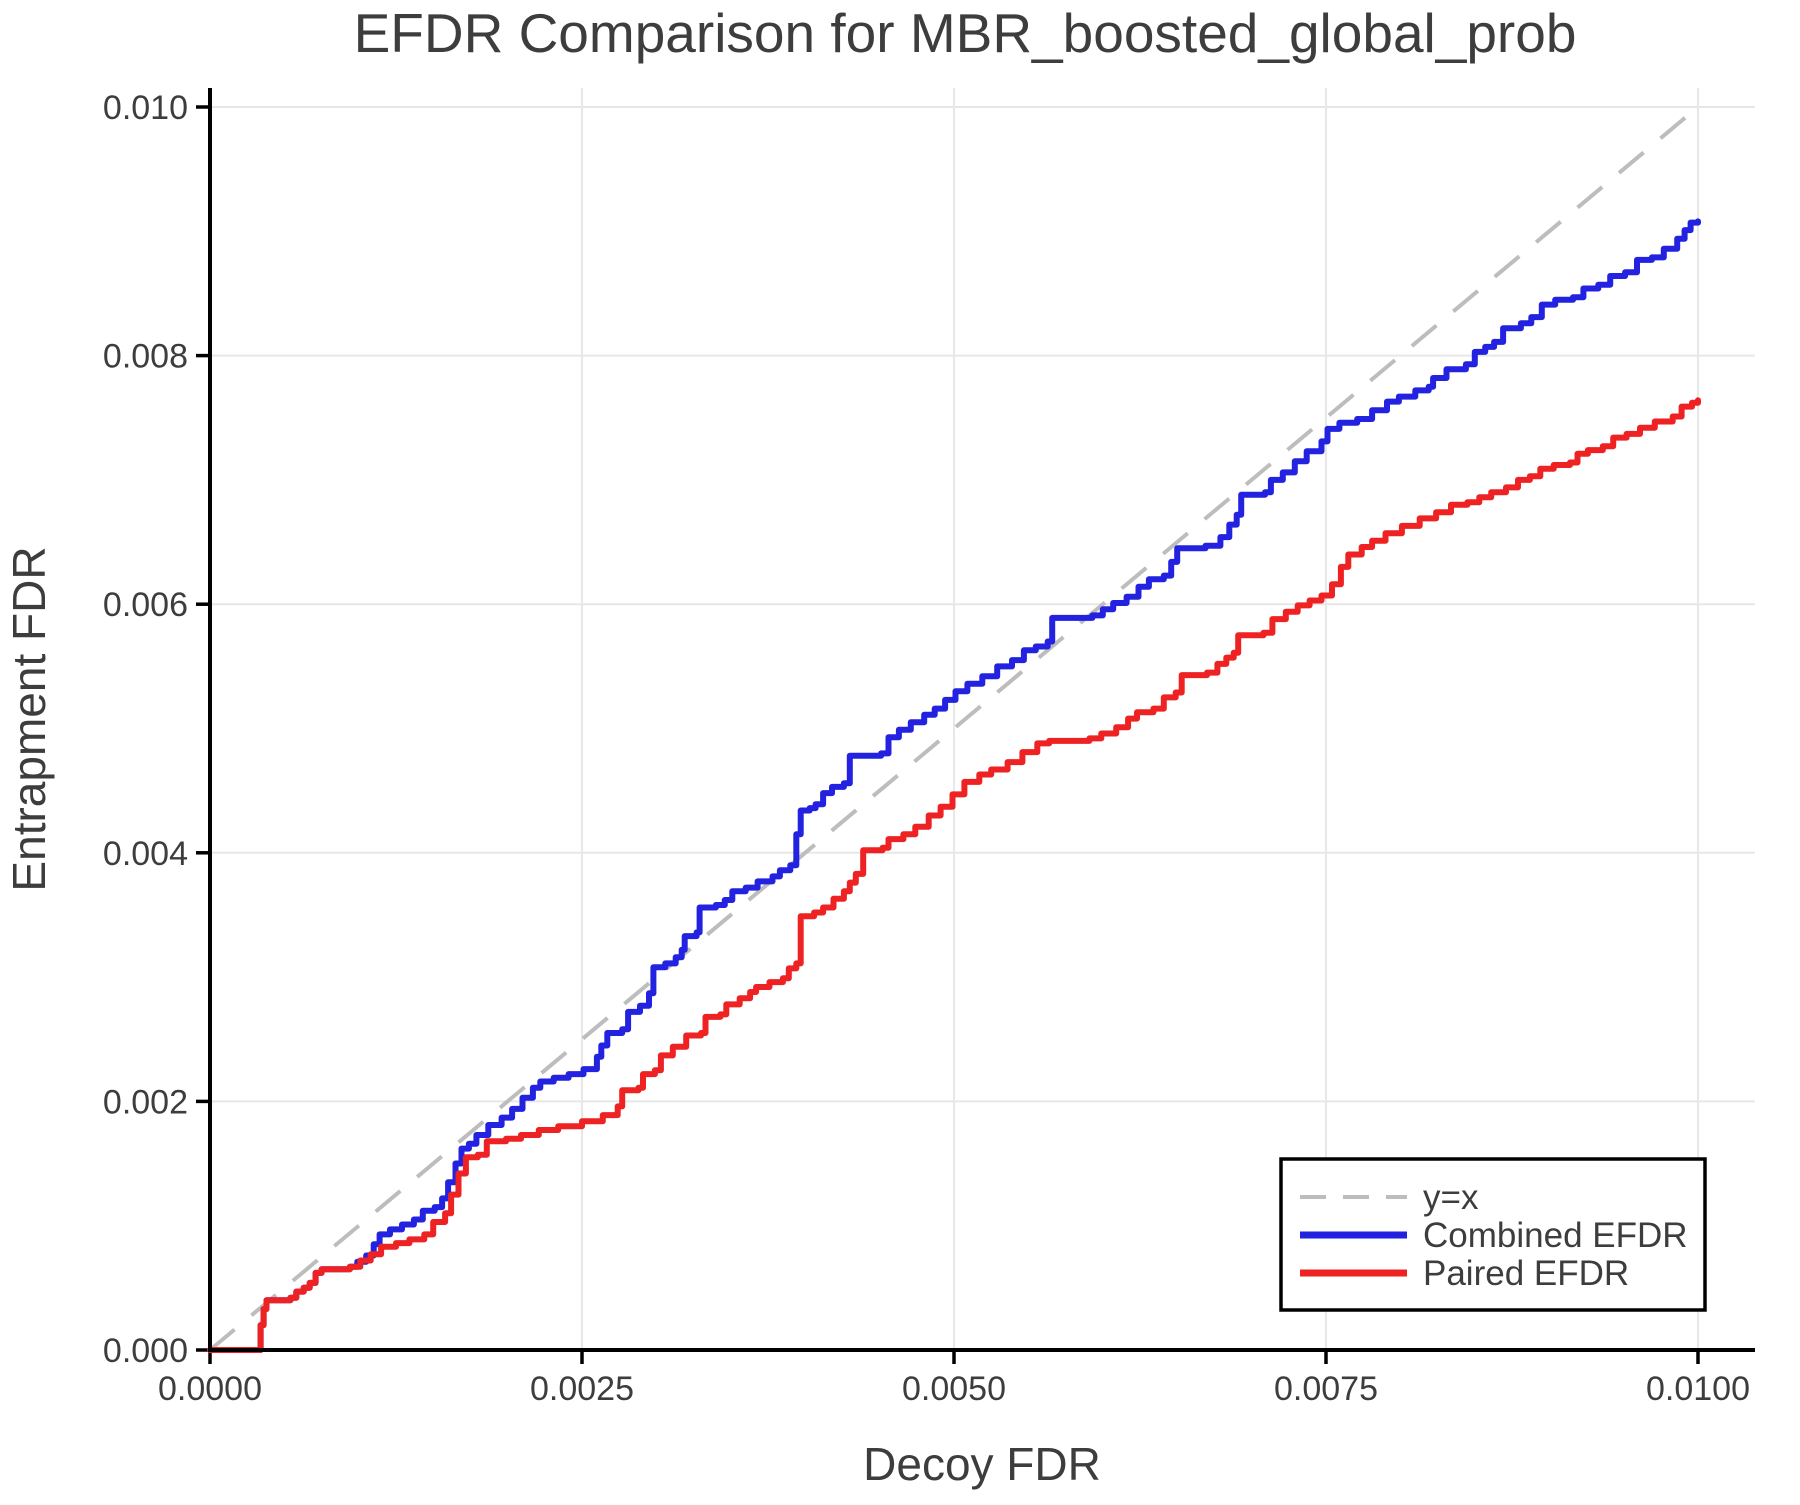 This screenshot has width=1800, height=1505. Describe the element at coordinates (1698, 1389) in the screenshot. I see `x-tick-label: 0.0100` at that location.